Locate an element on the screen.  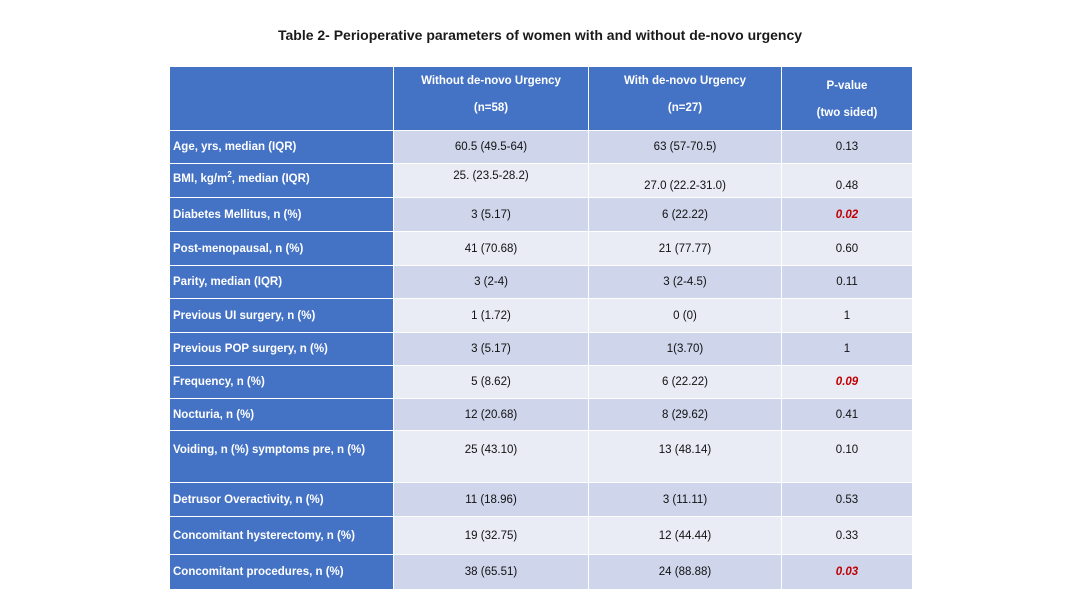
row-label: Detrusor Overactivity, n (%) is located at coordinates (281, 499).